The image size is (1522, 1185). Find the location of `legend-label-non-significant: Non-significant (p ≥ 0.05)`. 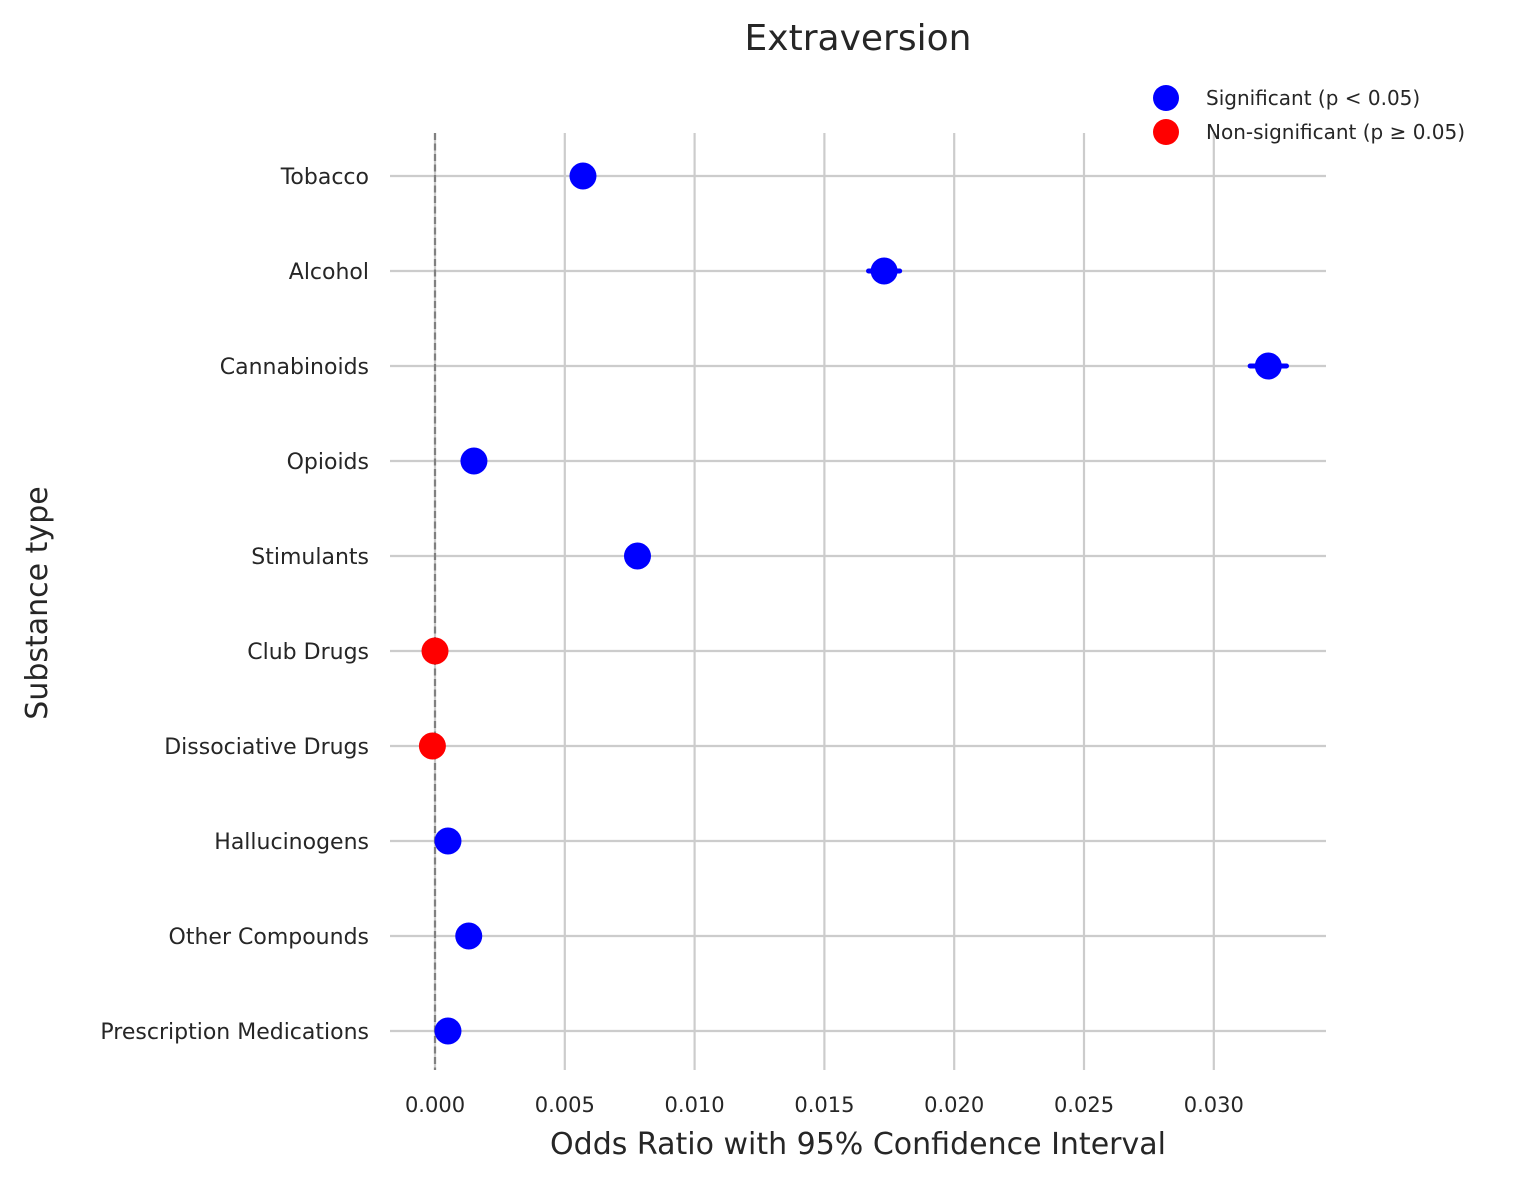

legend-label-non-significant: Non-significant (p ≥ 0.05) is located at coordinates (1335, 132).